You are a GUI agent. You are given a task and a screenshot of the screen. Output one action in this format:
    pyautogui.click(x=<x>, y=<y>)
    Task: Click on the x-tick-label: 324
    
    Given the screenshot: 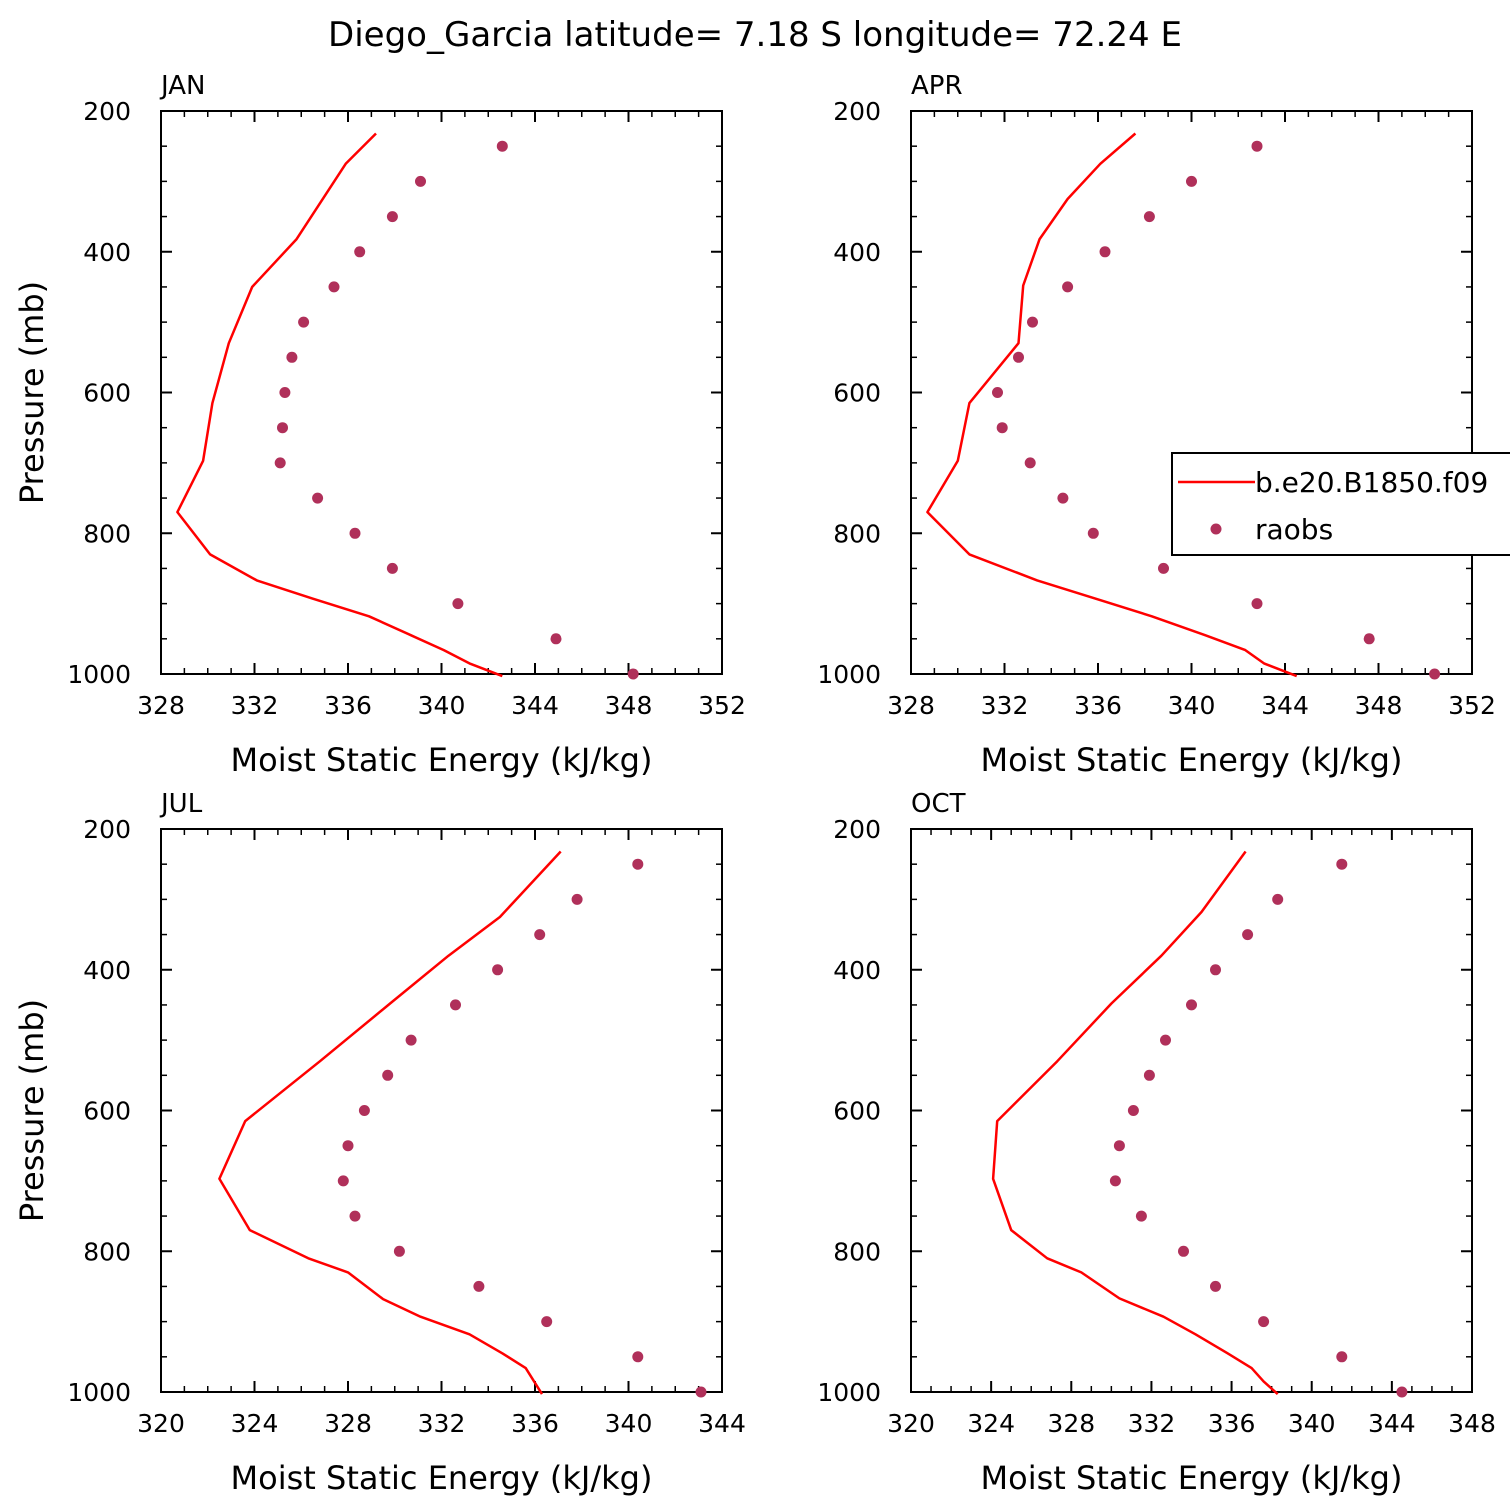 What is the action you would take?
    pyautogui.click(x=255, y=1423)
    